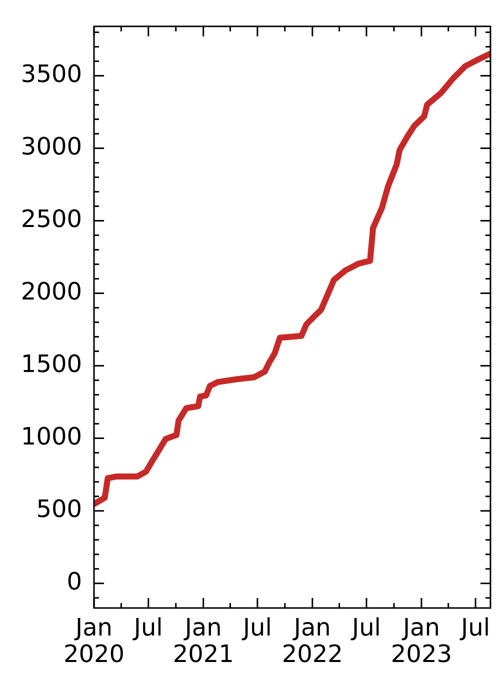 The width and height of the screenshot is (498, 676). What do you see at coordinates (51, 292) in the screenshot?
I see `y-tick-label: 2000` at bounding box center [51, 292].